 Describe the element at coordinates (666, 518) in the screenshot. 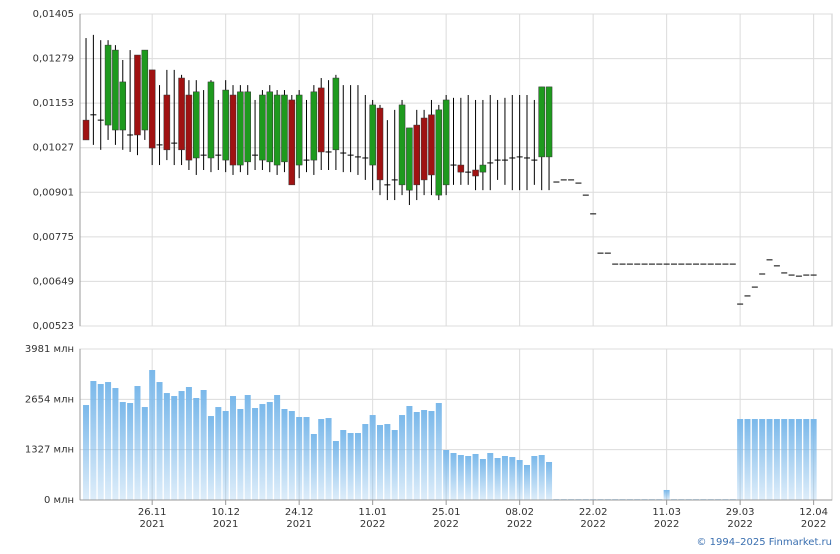

I see `x-tick-label: 11.03 2022` at that location.